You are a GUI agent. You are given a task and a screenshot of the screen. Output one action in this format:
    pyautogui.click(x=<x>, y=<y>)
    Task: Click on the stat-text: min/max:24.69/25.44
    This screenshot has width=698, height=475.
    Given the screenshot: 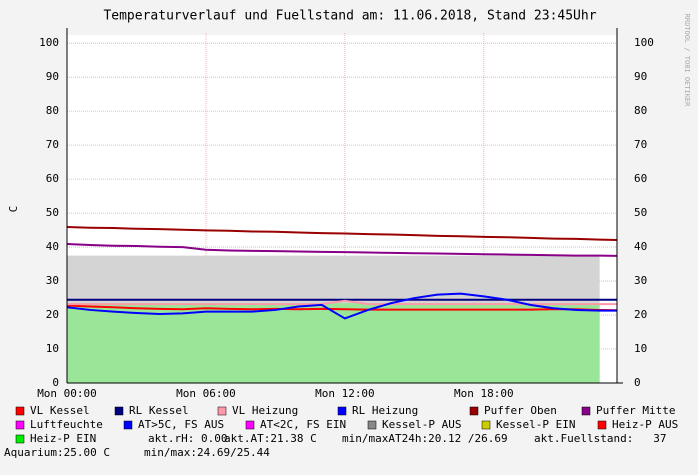 What is the action you would take?
    pyautogui.click(x=207, y=452)
    